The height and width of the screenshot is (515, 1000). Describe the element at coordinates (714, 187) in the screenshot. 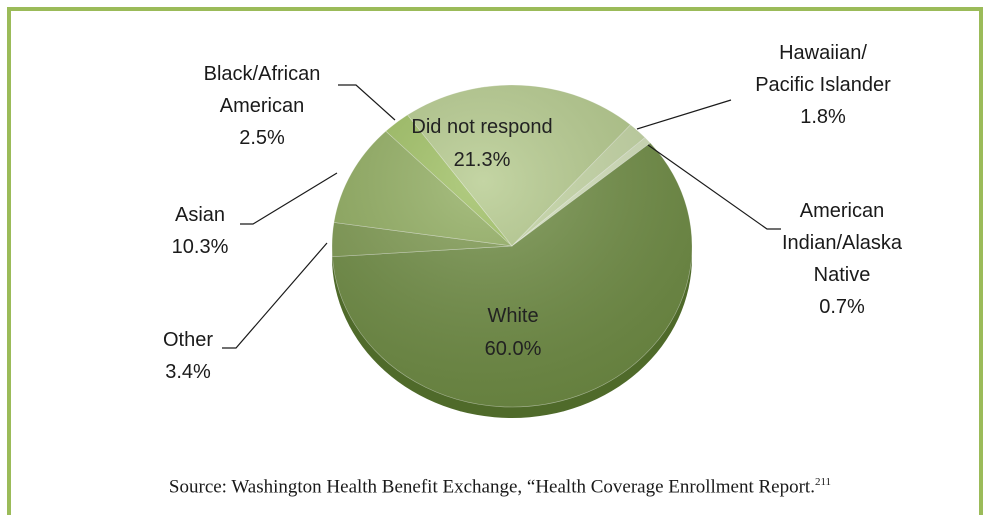

I see `leader-line-american-indian-alaska-native` at that location.